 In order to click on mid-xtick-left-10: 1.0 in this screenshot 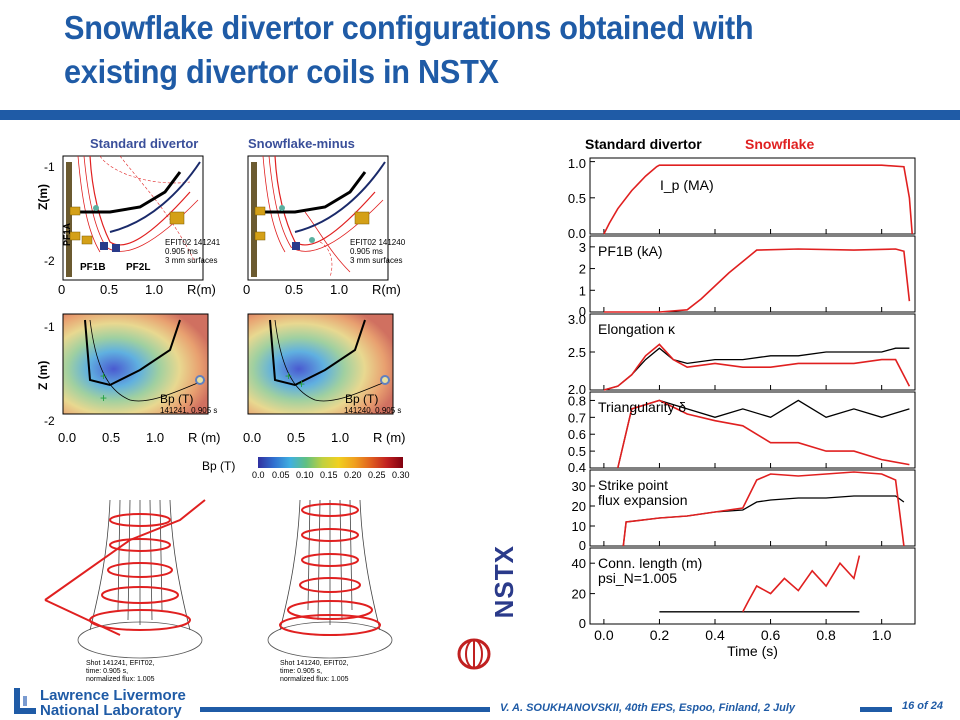, I will do `click(155, 437)`.